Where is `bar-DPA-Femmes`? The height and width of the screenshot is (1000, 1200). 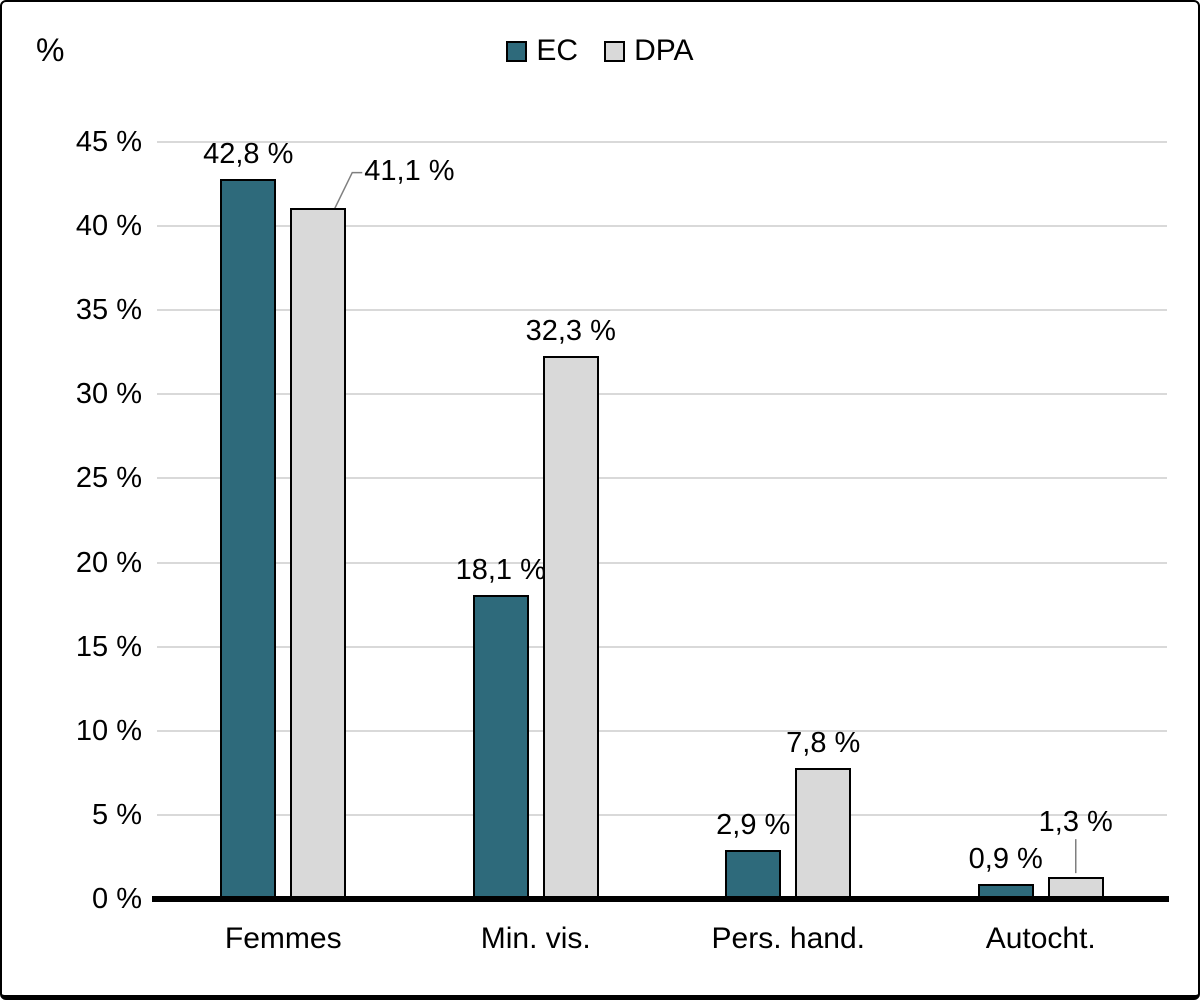 bar-DPA-Femmes is located at coordinates (318, 553).